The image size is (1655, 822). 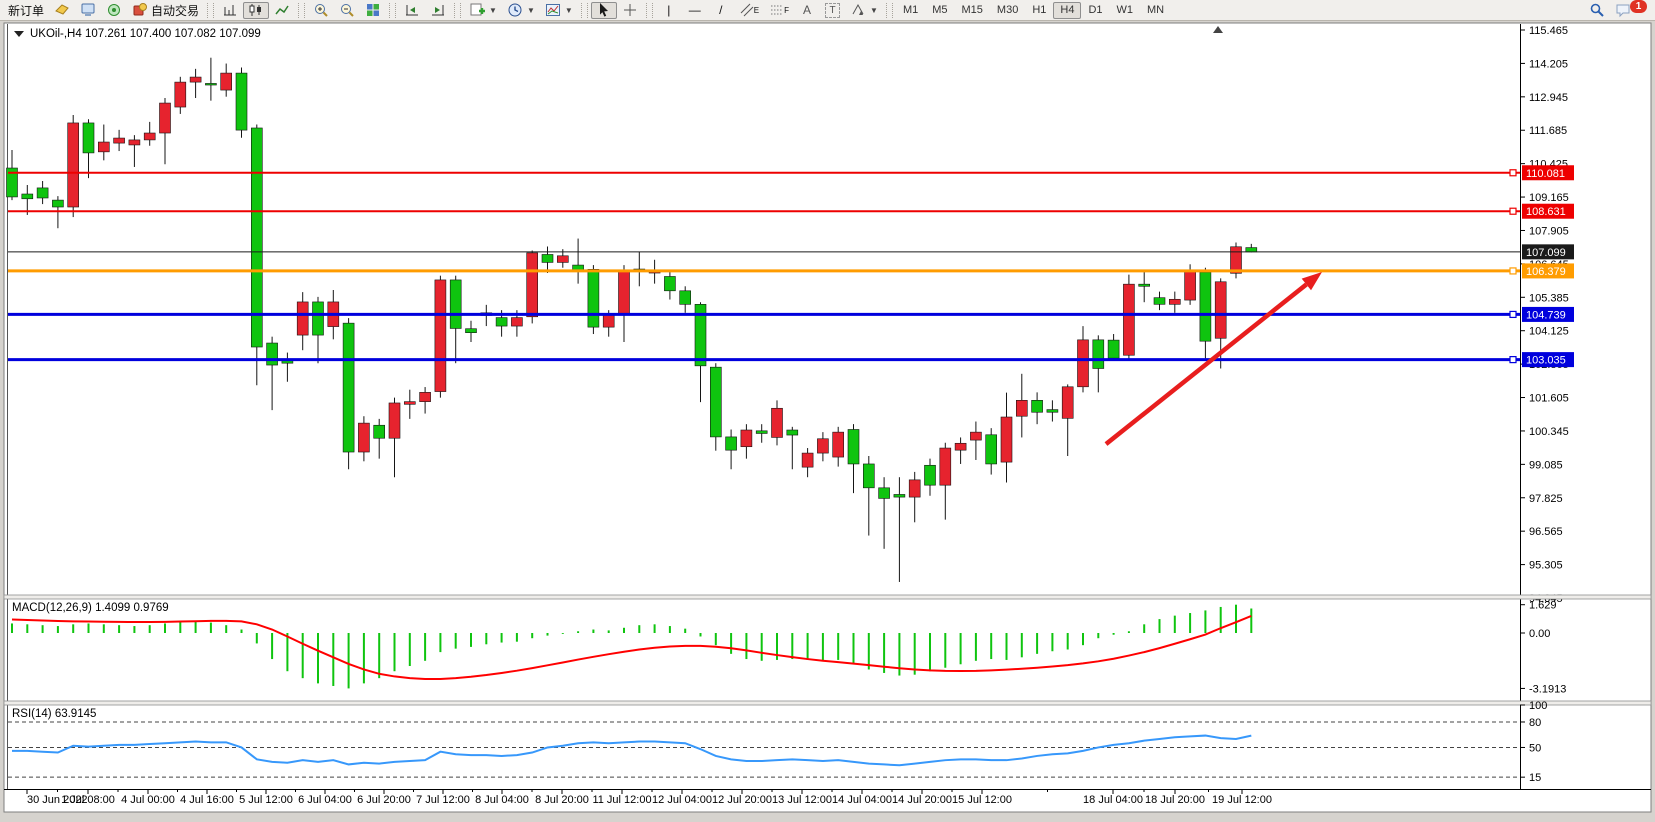 I want to click on templates-button: ▼, so click(x=559, y=10).